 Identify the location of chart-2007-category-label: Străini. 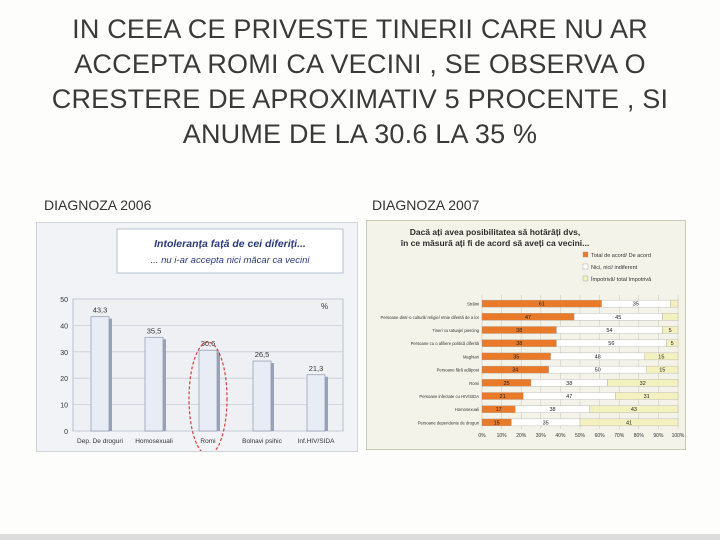
(473, 304).